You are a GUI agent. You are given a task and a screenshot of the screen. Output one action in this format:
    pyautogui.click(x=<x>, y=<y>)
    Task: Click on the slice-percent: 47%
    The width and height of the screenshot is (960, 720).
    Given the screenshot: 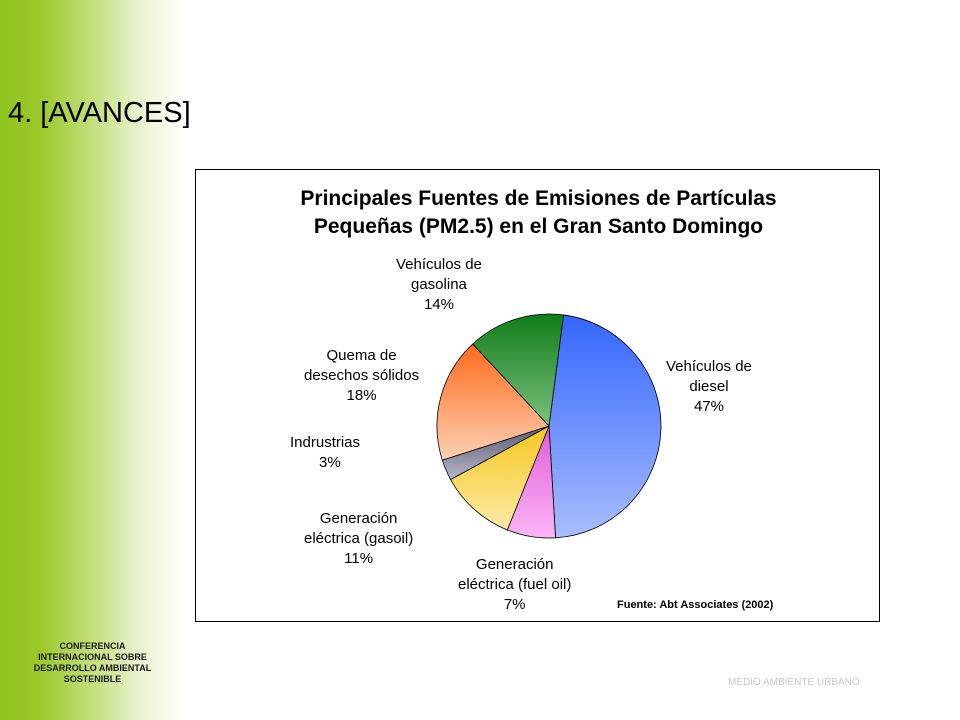 What is the action you would take?
    pyautogui.click(x=708, y=406)
    